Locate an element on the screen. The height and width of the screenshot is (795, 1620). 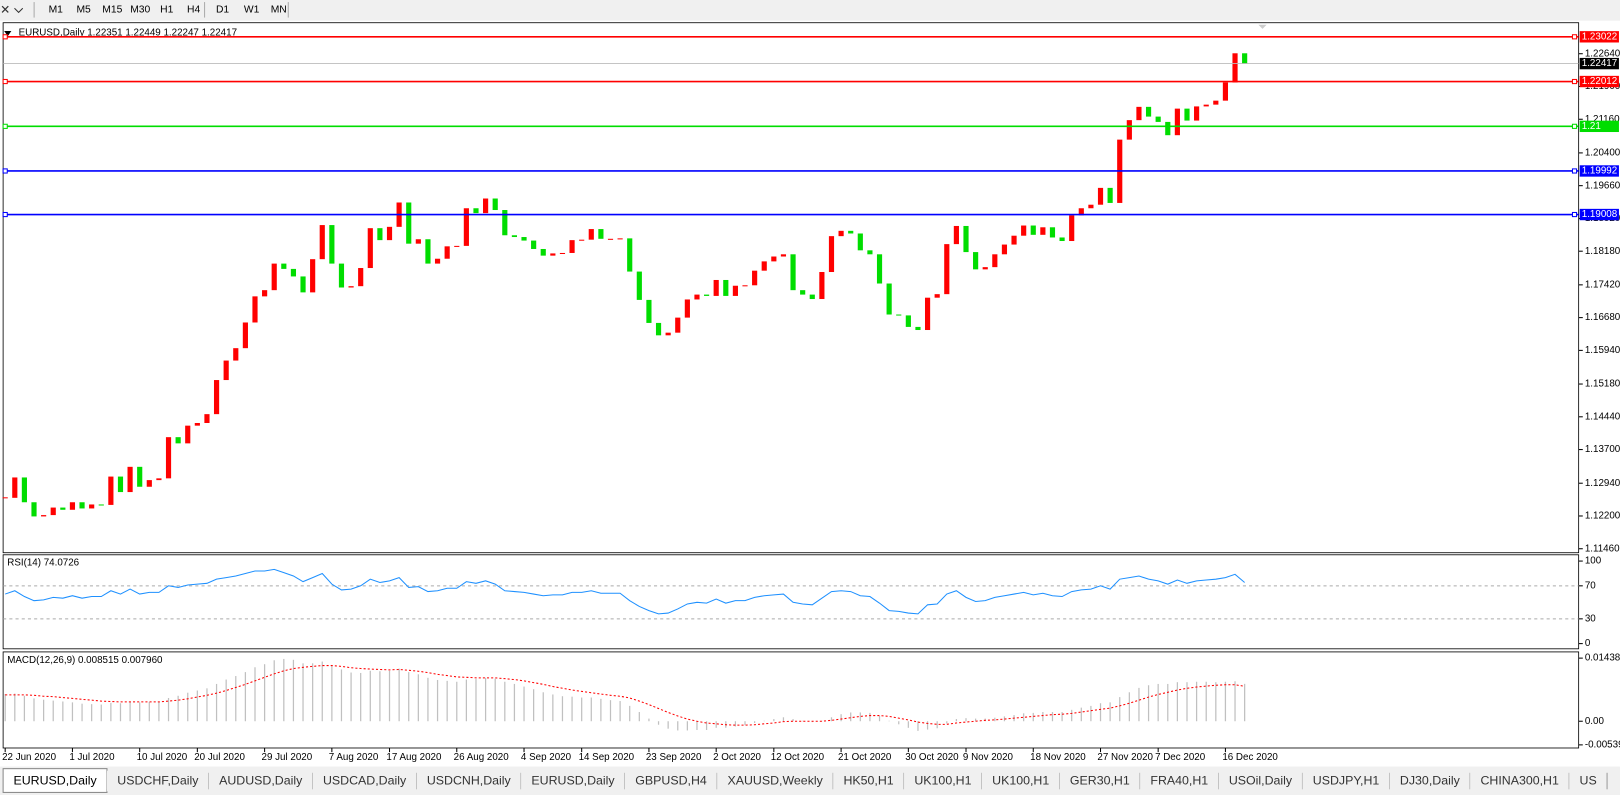
timeframe-label: M15 is located at coordinates (112, 10).